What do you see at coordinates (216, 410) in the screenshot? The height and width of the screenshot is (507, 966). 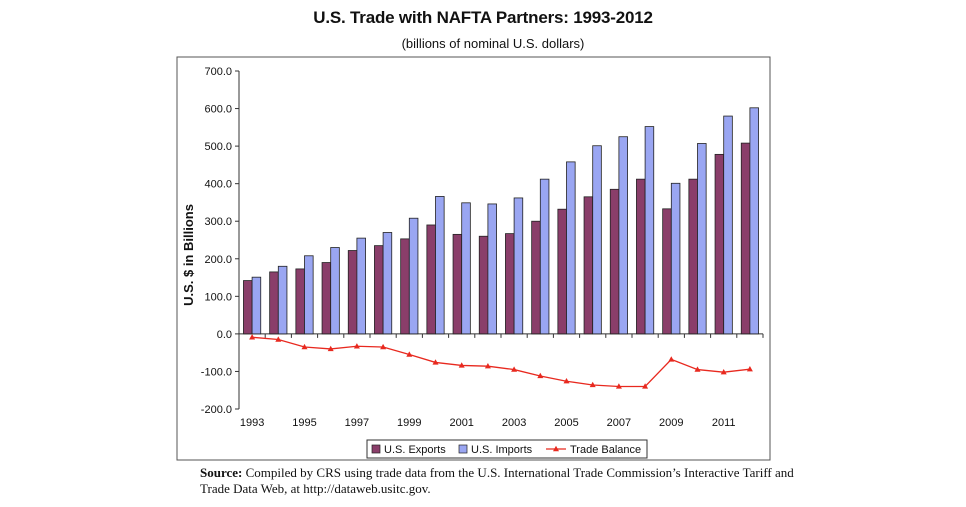 I see `y-tick-label: -200.0` at bounding box center [216, 410].